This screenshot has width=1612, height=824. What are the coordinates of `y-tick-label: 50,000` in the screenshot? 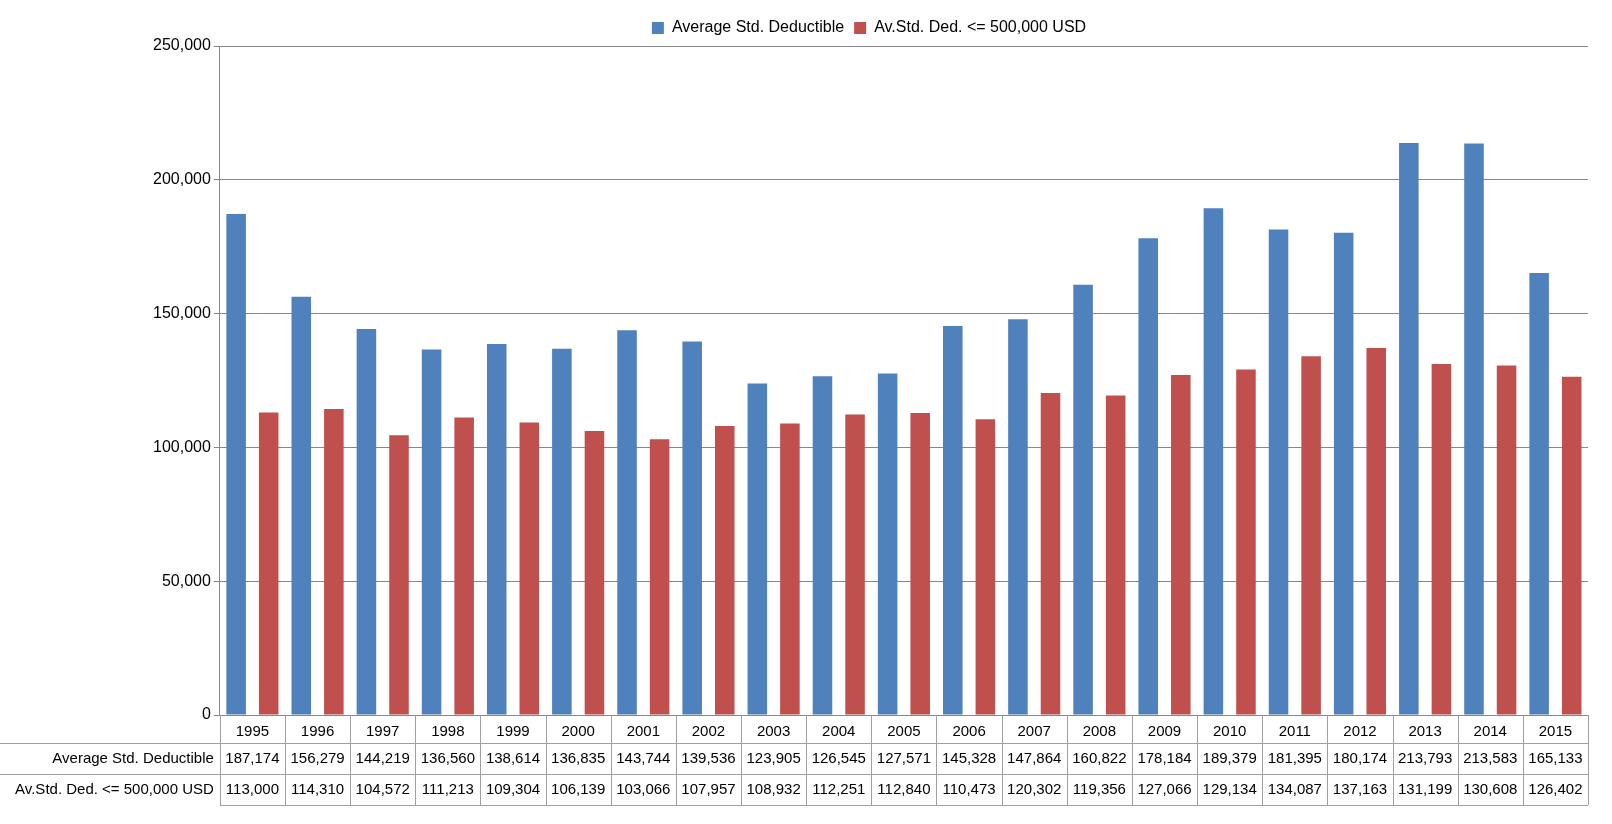 It's located at (186, 580).